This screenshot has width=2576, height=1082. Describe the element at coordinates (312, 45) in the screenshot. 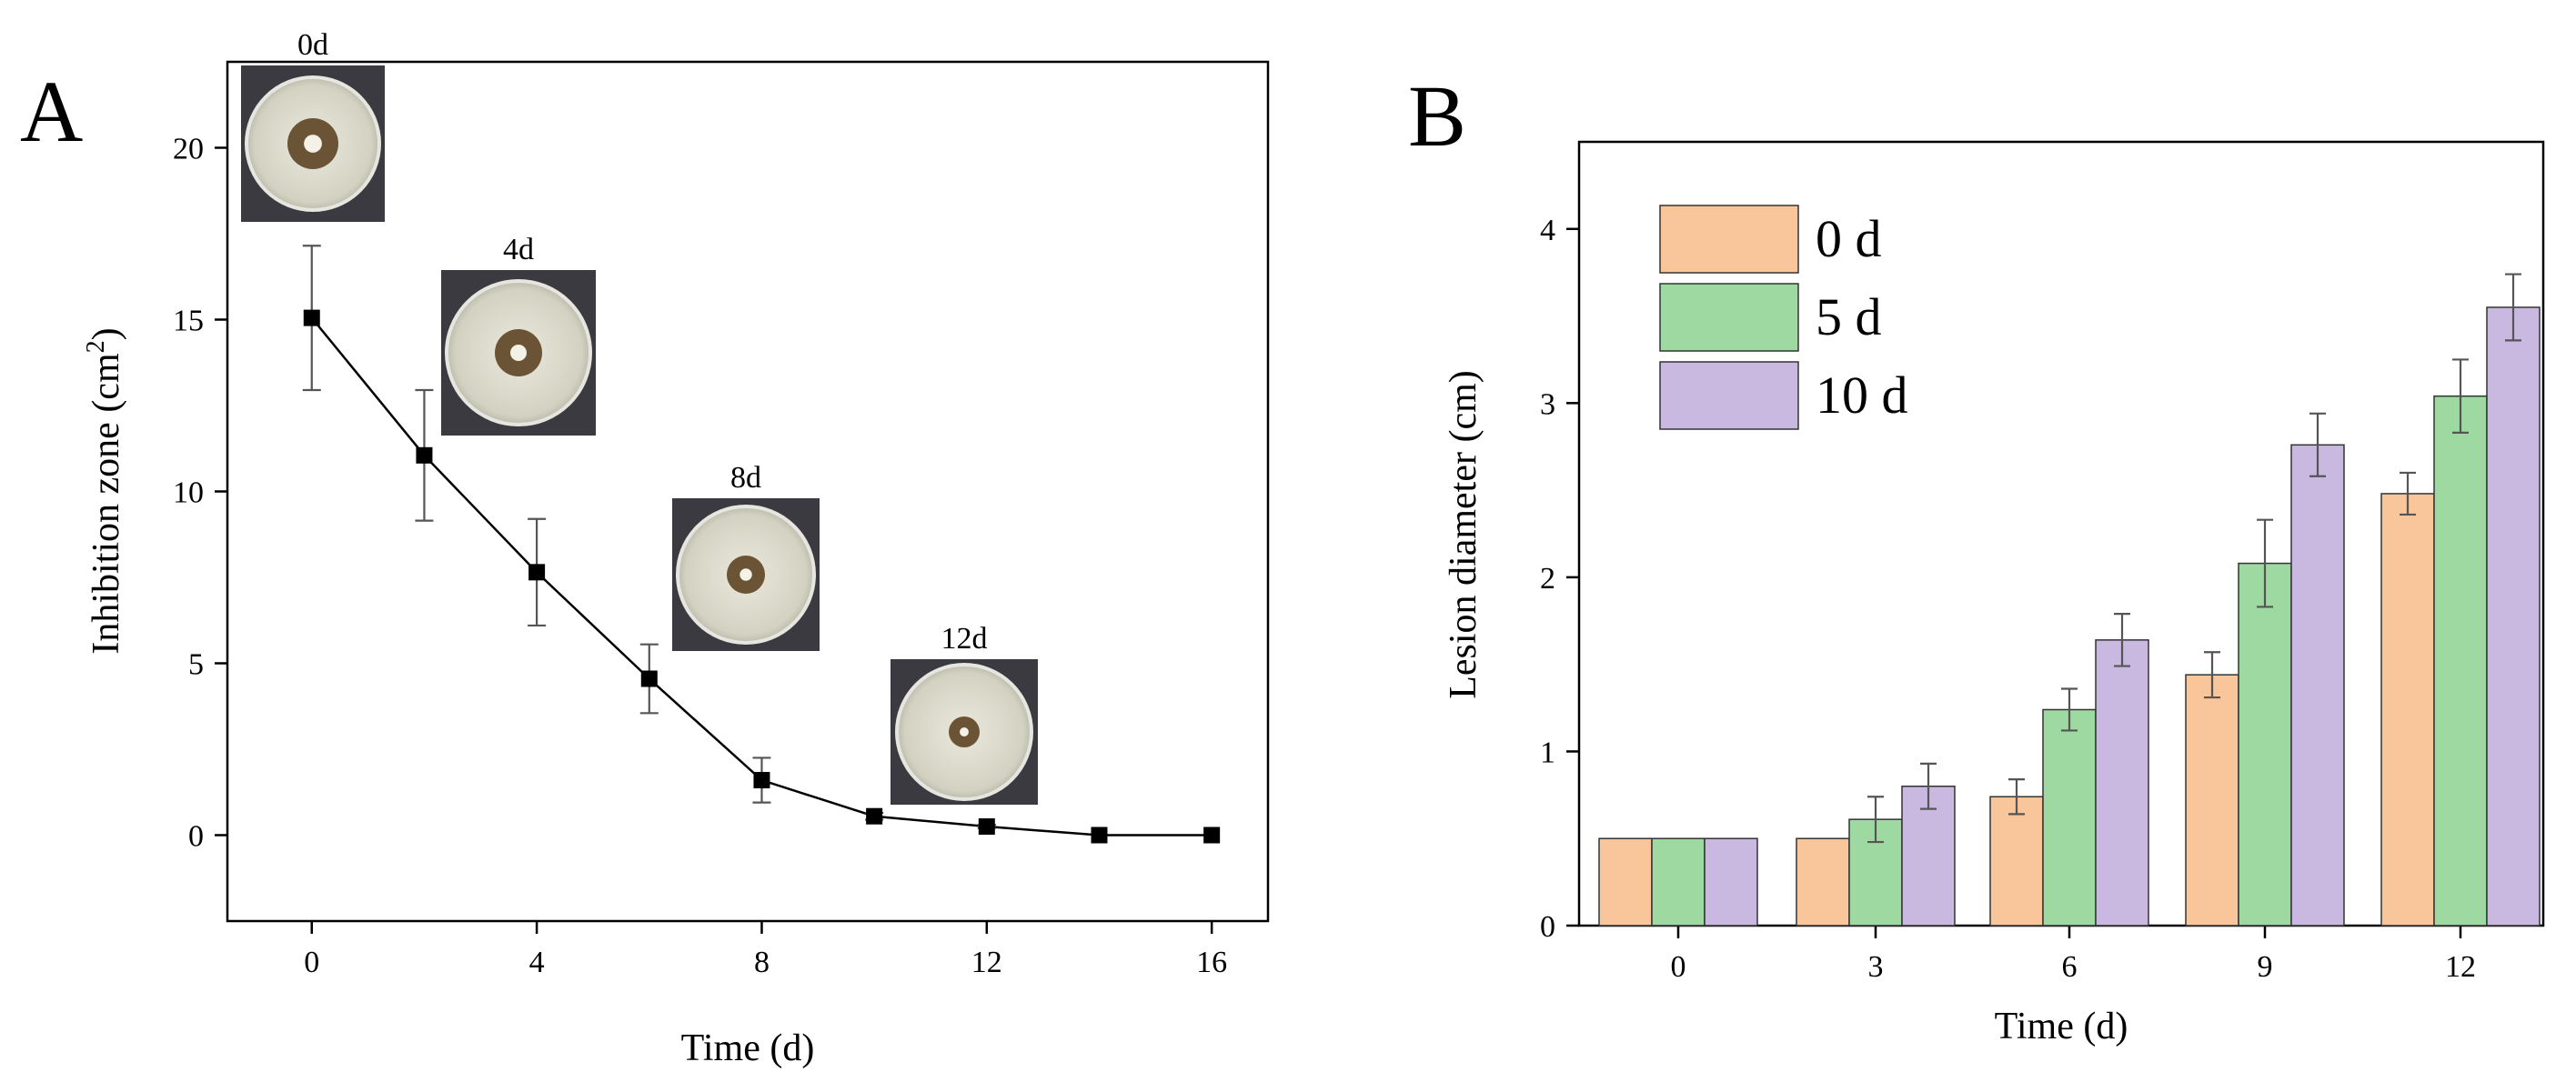

I see `inhibition-photo-label: 0d` at that location.